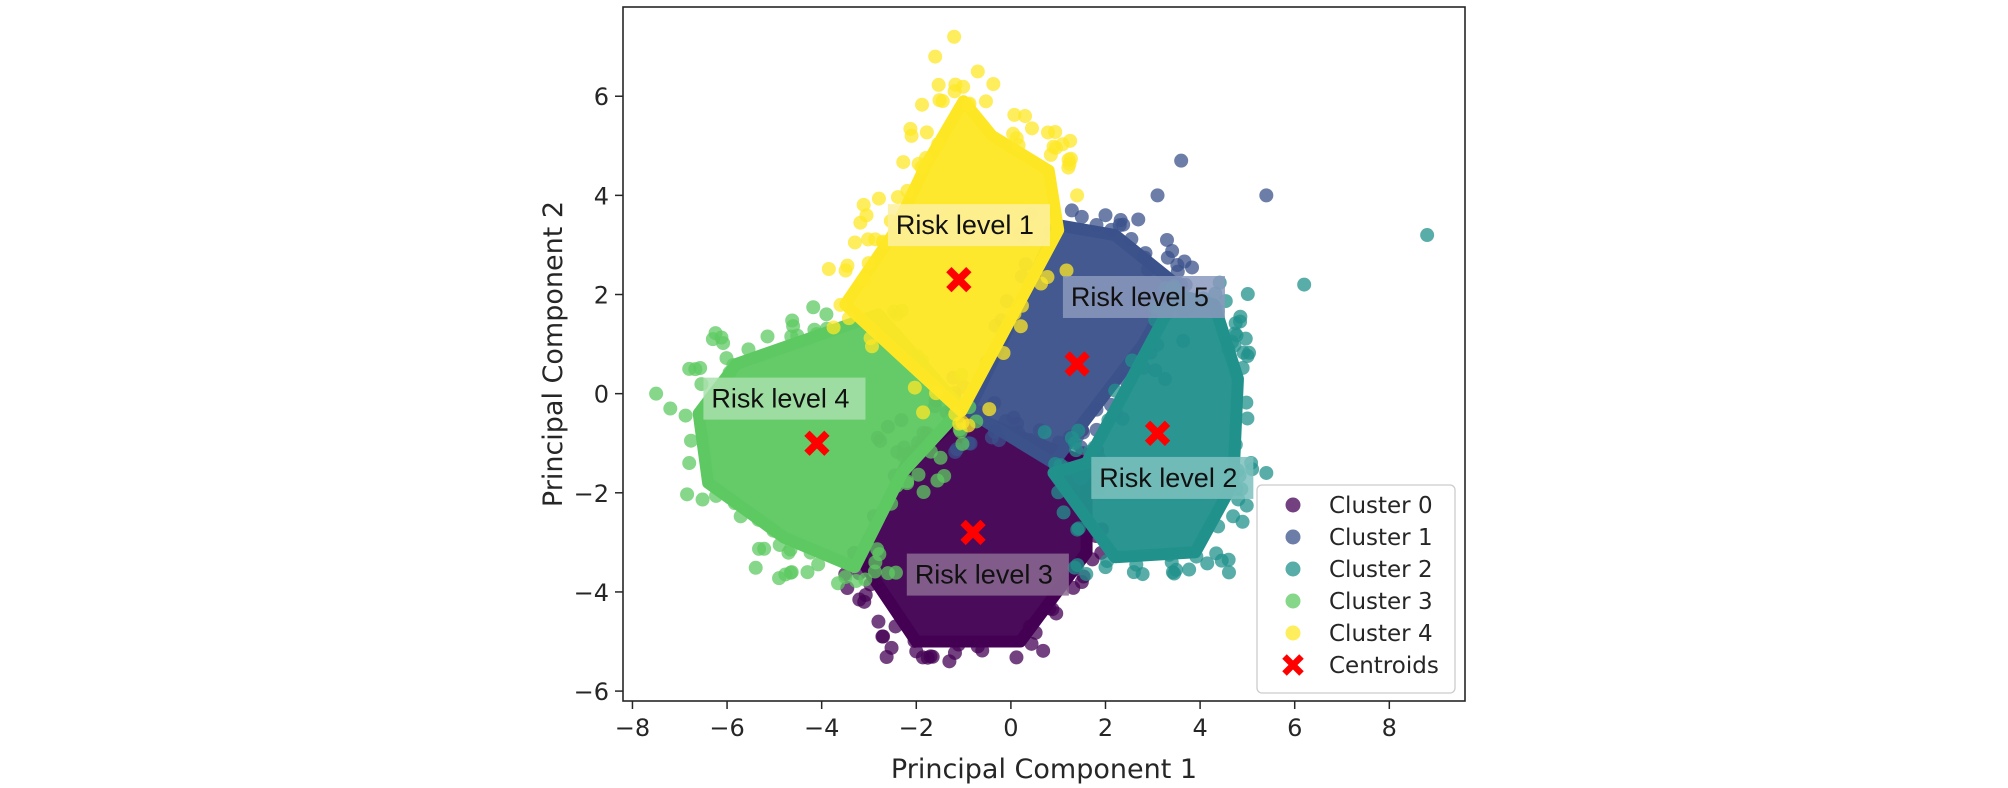 The image size is (2008, 788). I want to click on x-tick-label: −2, so click(916, 728).